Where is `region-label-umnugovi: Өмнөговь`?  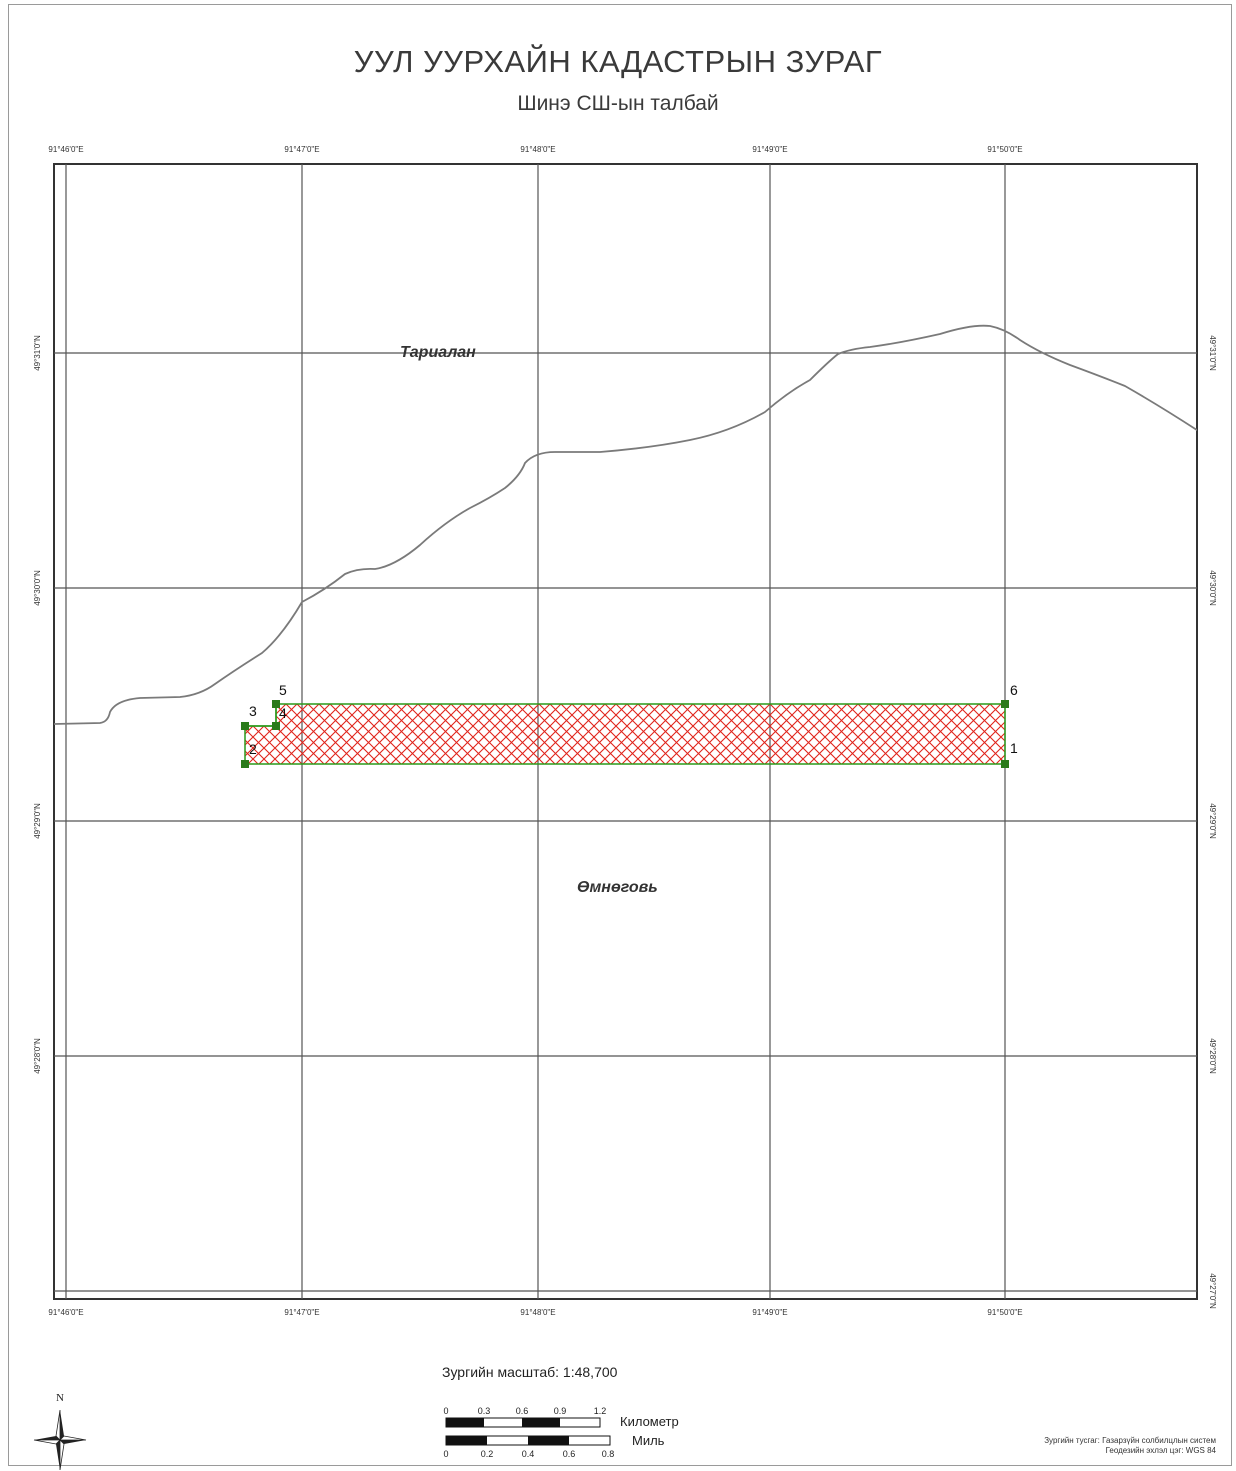 region-label-umnugovi: Өмнөговь is located at coordinates (617, 887).